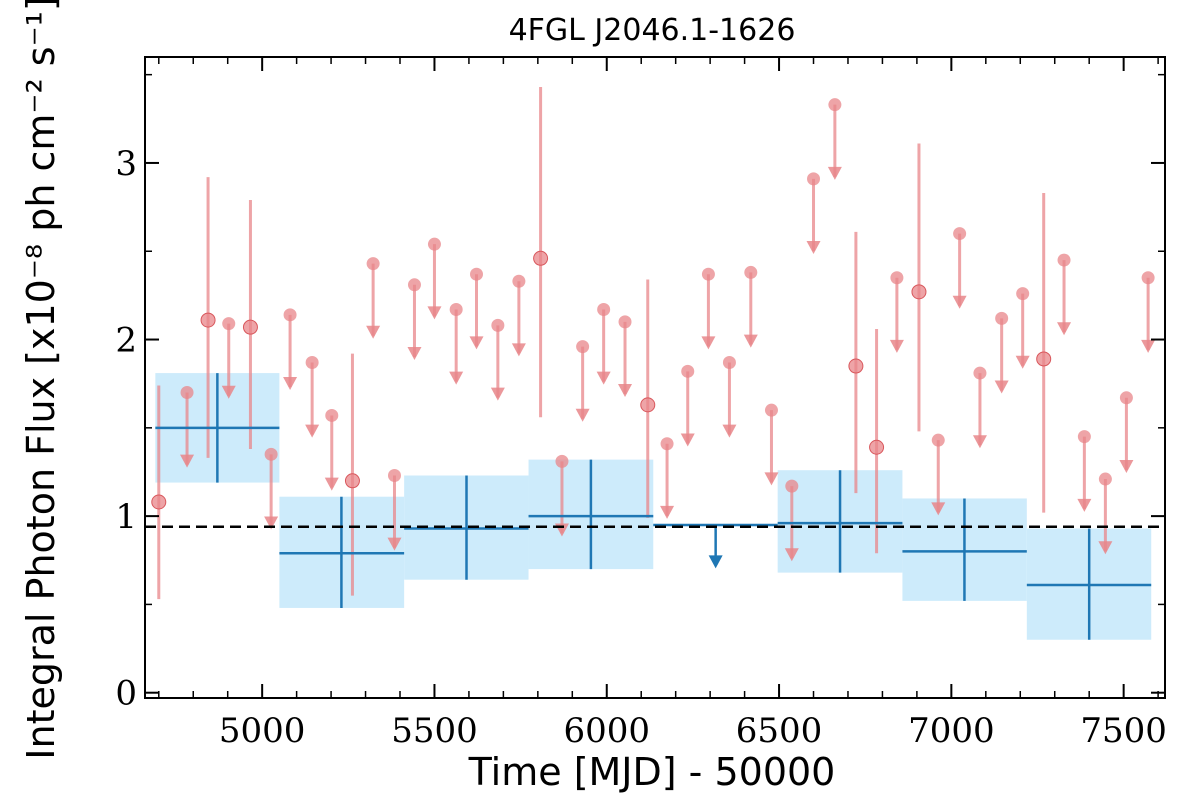 Image resolution: width=1200 pixels, height=800 pixels. I want to click on y-tick-label: 0, so click(126, 694).